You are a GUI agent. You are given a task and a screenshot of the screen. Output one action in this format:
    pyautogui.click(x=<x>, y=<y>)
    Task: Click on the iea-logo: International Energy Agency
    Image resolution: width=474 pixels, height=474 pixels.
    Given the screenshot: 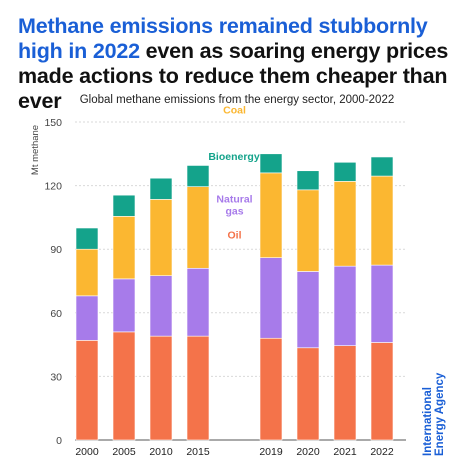 What is the action you would take?
    pyautogui.click(x=434, y=401)
    